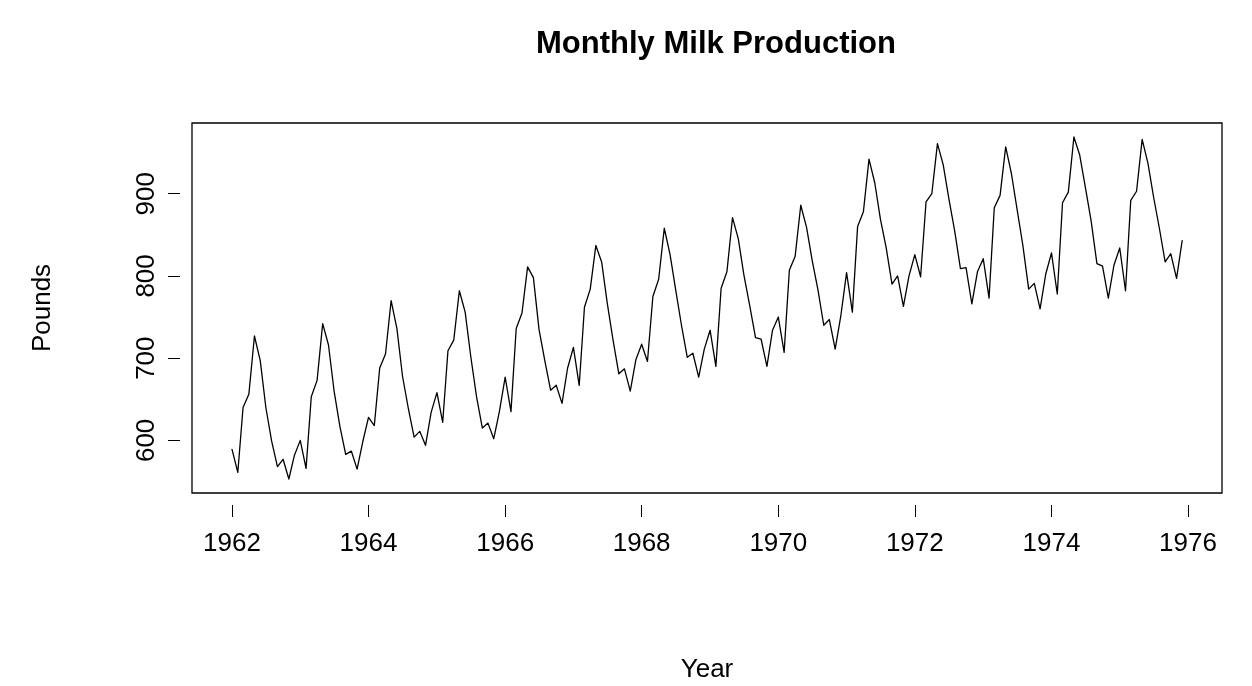 The image size is (1252, 686). Describe the element at coordinates (1188, 542) in the screenshot. I see `x-tick-label: 1976` at that location.